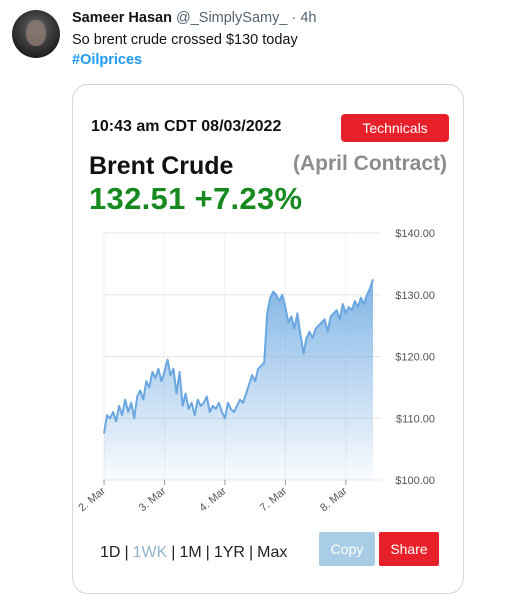 The image size is (530, 601). I want to click on avatar-face, so click(36, 33).